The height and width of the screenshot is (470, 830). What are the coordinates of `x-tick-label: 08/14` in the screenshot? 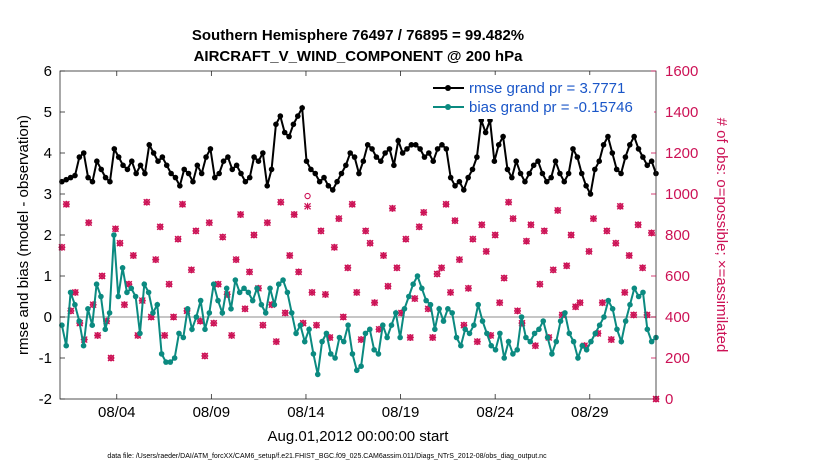 It's located at (306, 412).